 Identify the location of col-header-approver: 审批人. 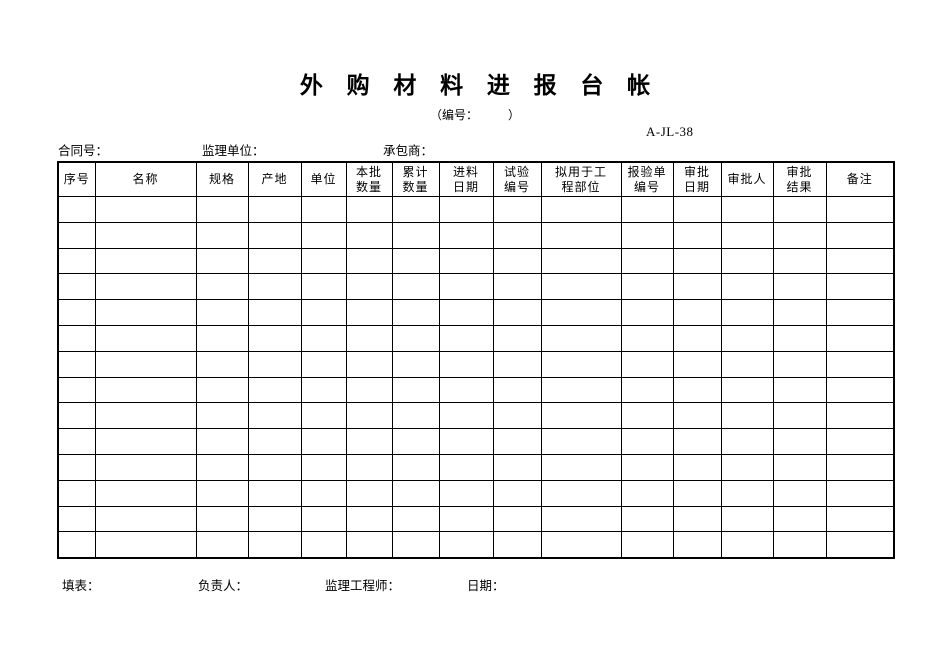
(747, 179).